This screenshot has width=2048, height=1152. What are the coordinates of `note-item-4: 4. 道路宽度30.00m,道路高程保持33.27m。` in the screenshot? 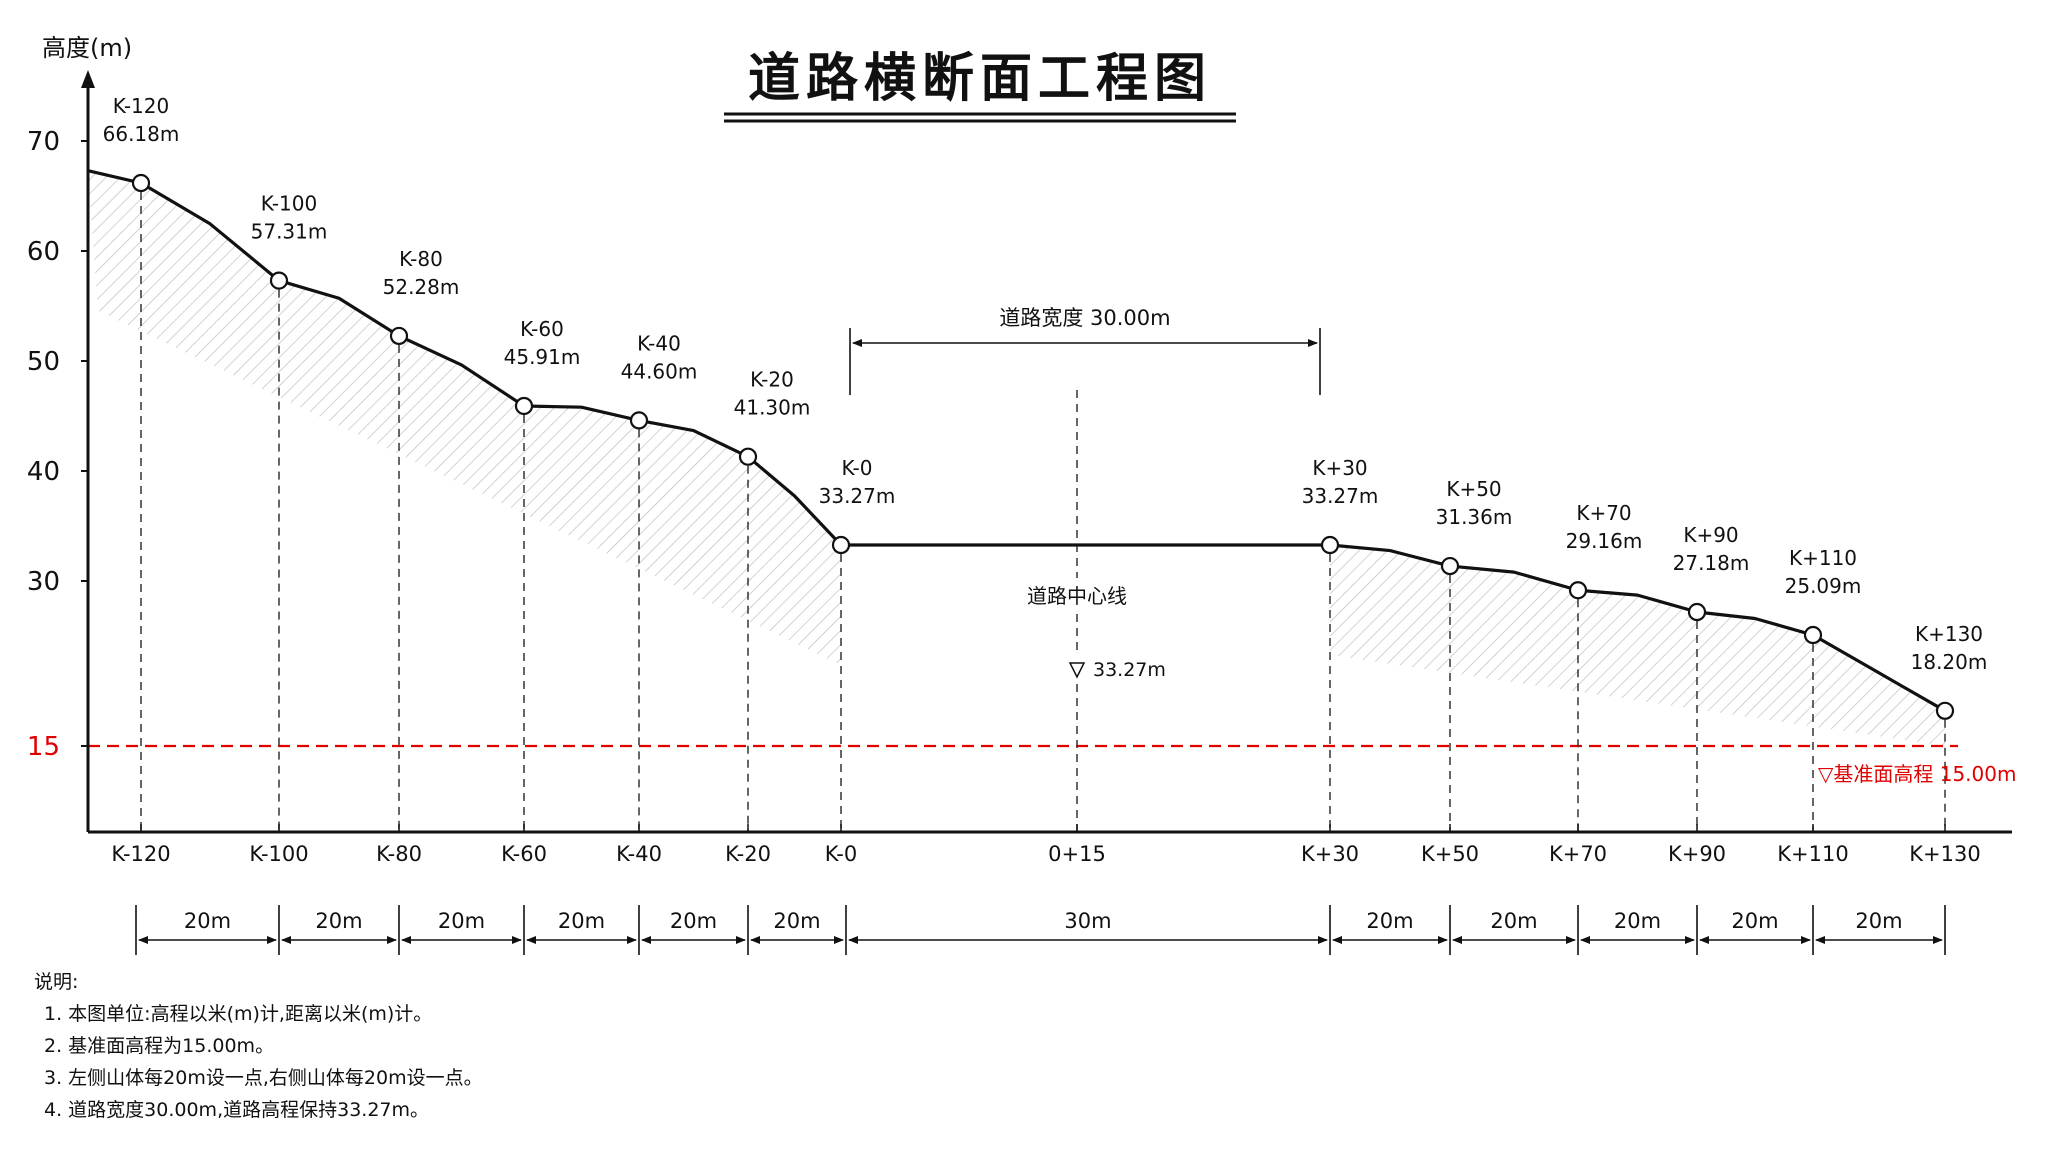 It's located at (237, 1110).